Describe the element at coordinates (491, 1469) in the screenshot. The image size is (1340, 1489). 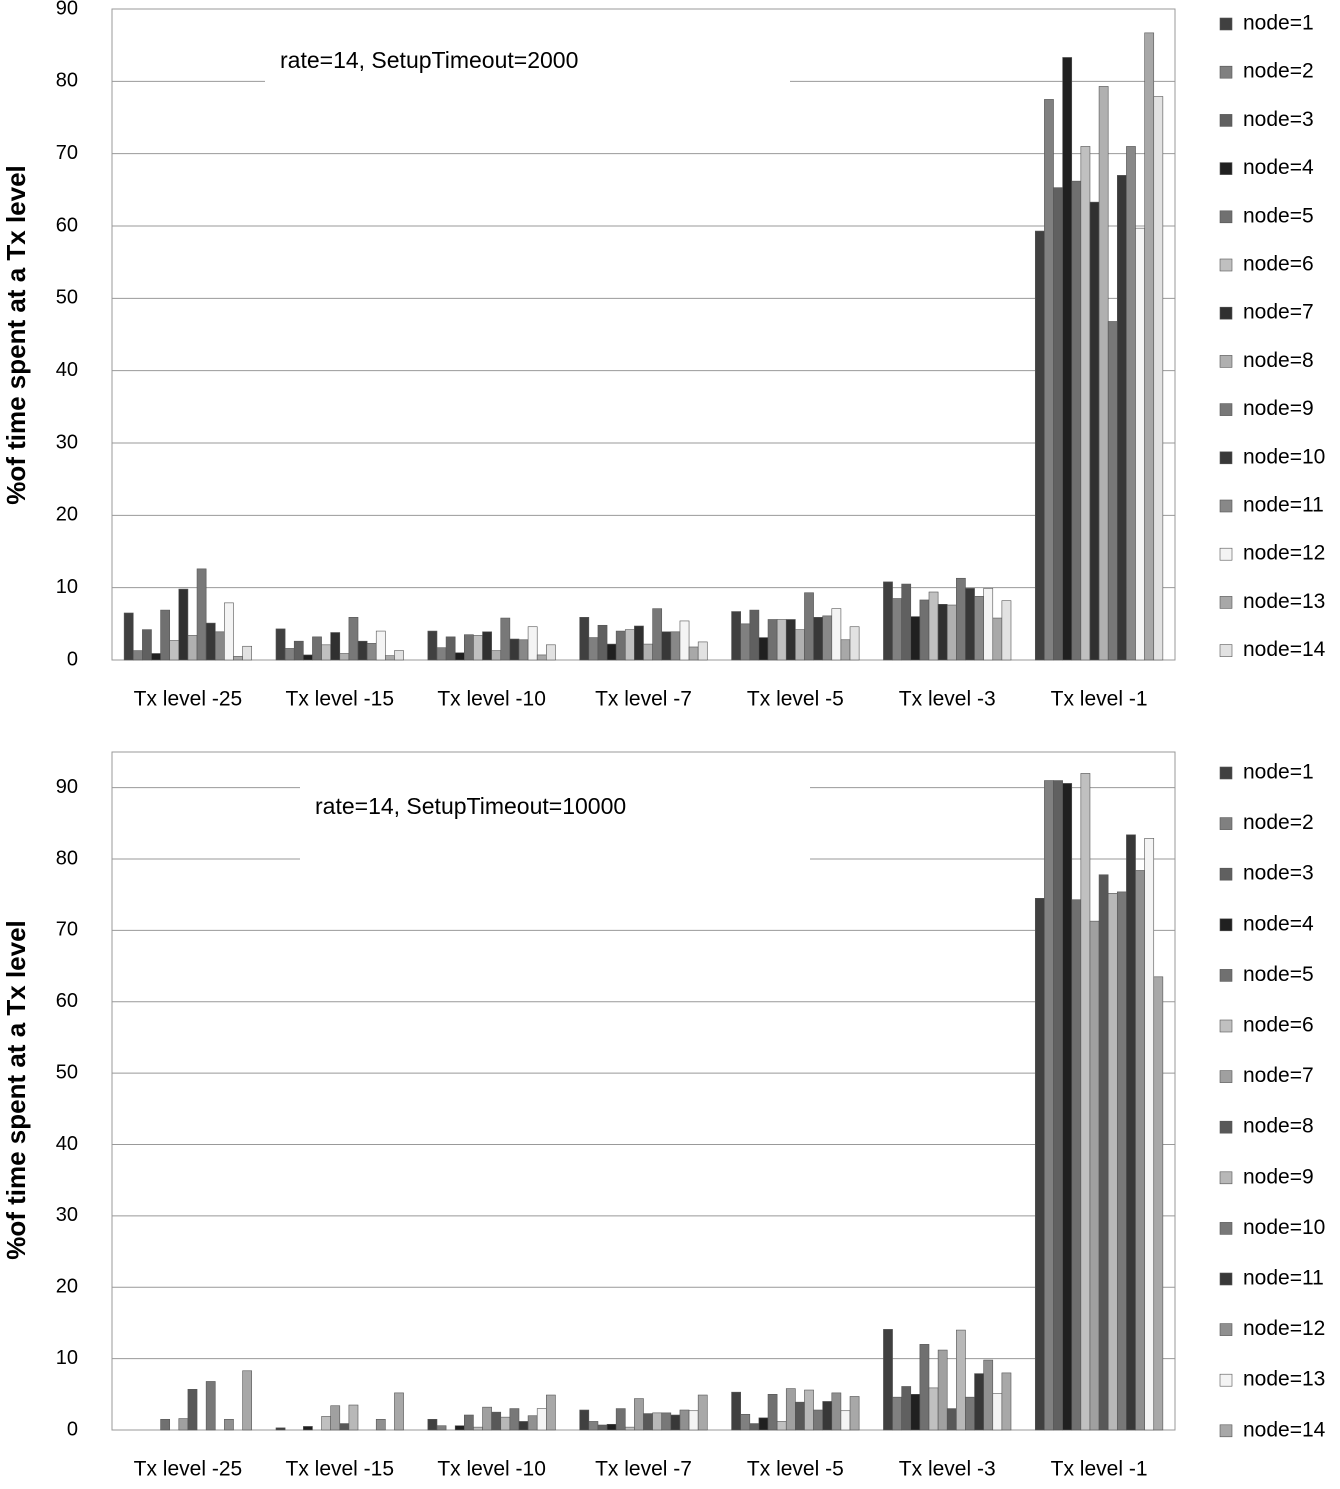
I see `x-tick-label: Tx level -10` at that location.